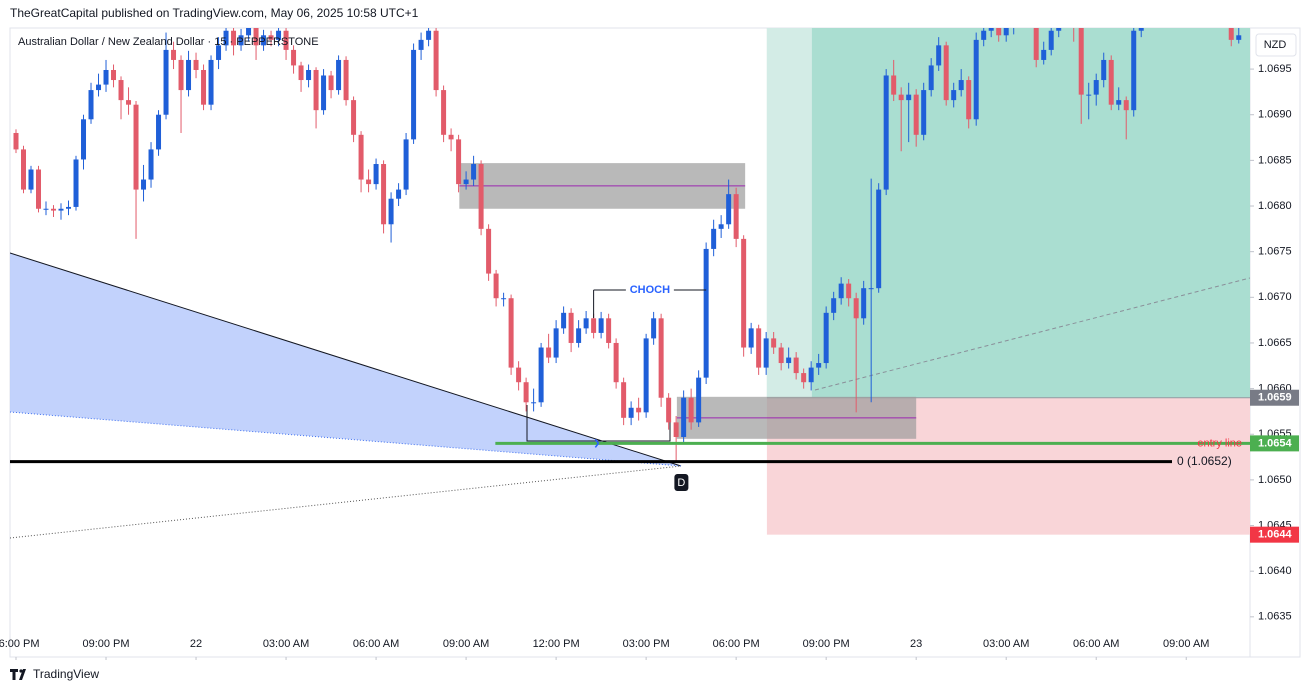  Describe the element at coordinates (1275, 252) in the screenshot. I see `y-tick-label: 1.0675` at that location.